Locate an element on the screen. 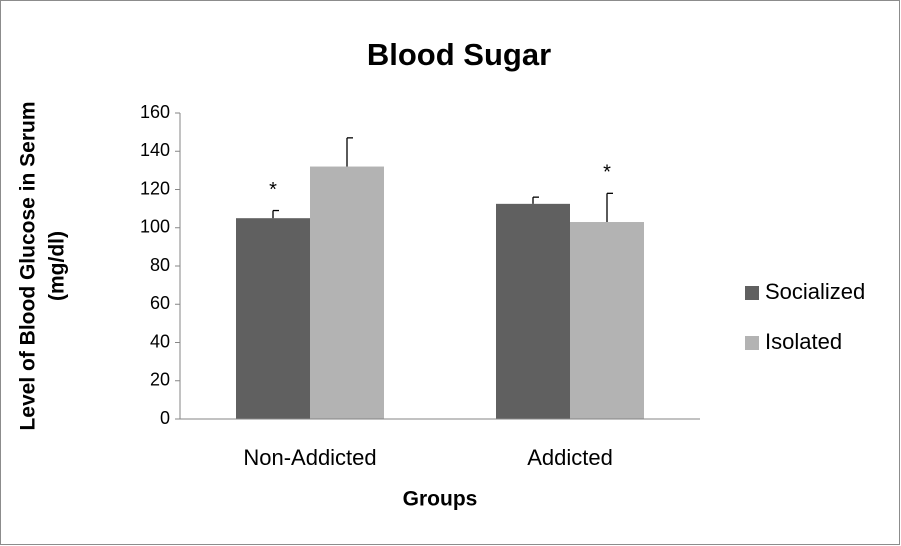 The image size is (901, 546). x-tick-label: Non-Addicted is located at coordinates (309, 457).